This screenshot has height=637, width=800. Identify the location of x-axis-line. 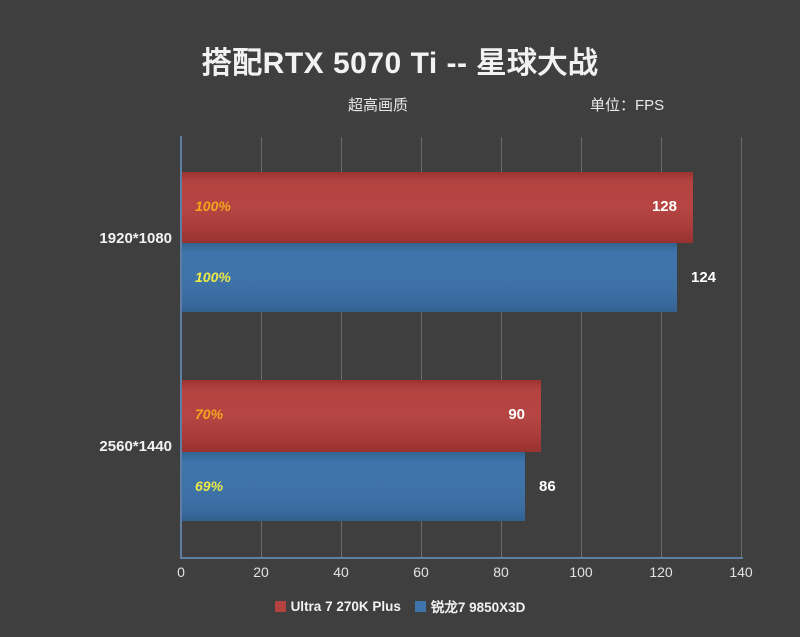
(461, 558).